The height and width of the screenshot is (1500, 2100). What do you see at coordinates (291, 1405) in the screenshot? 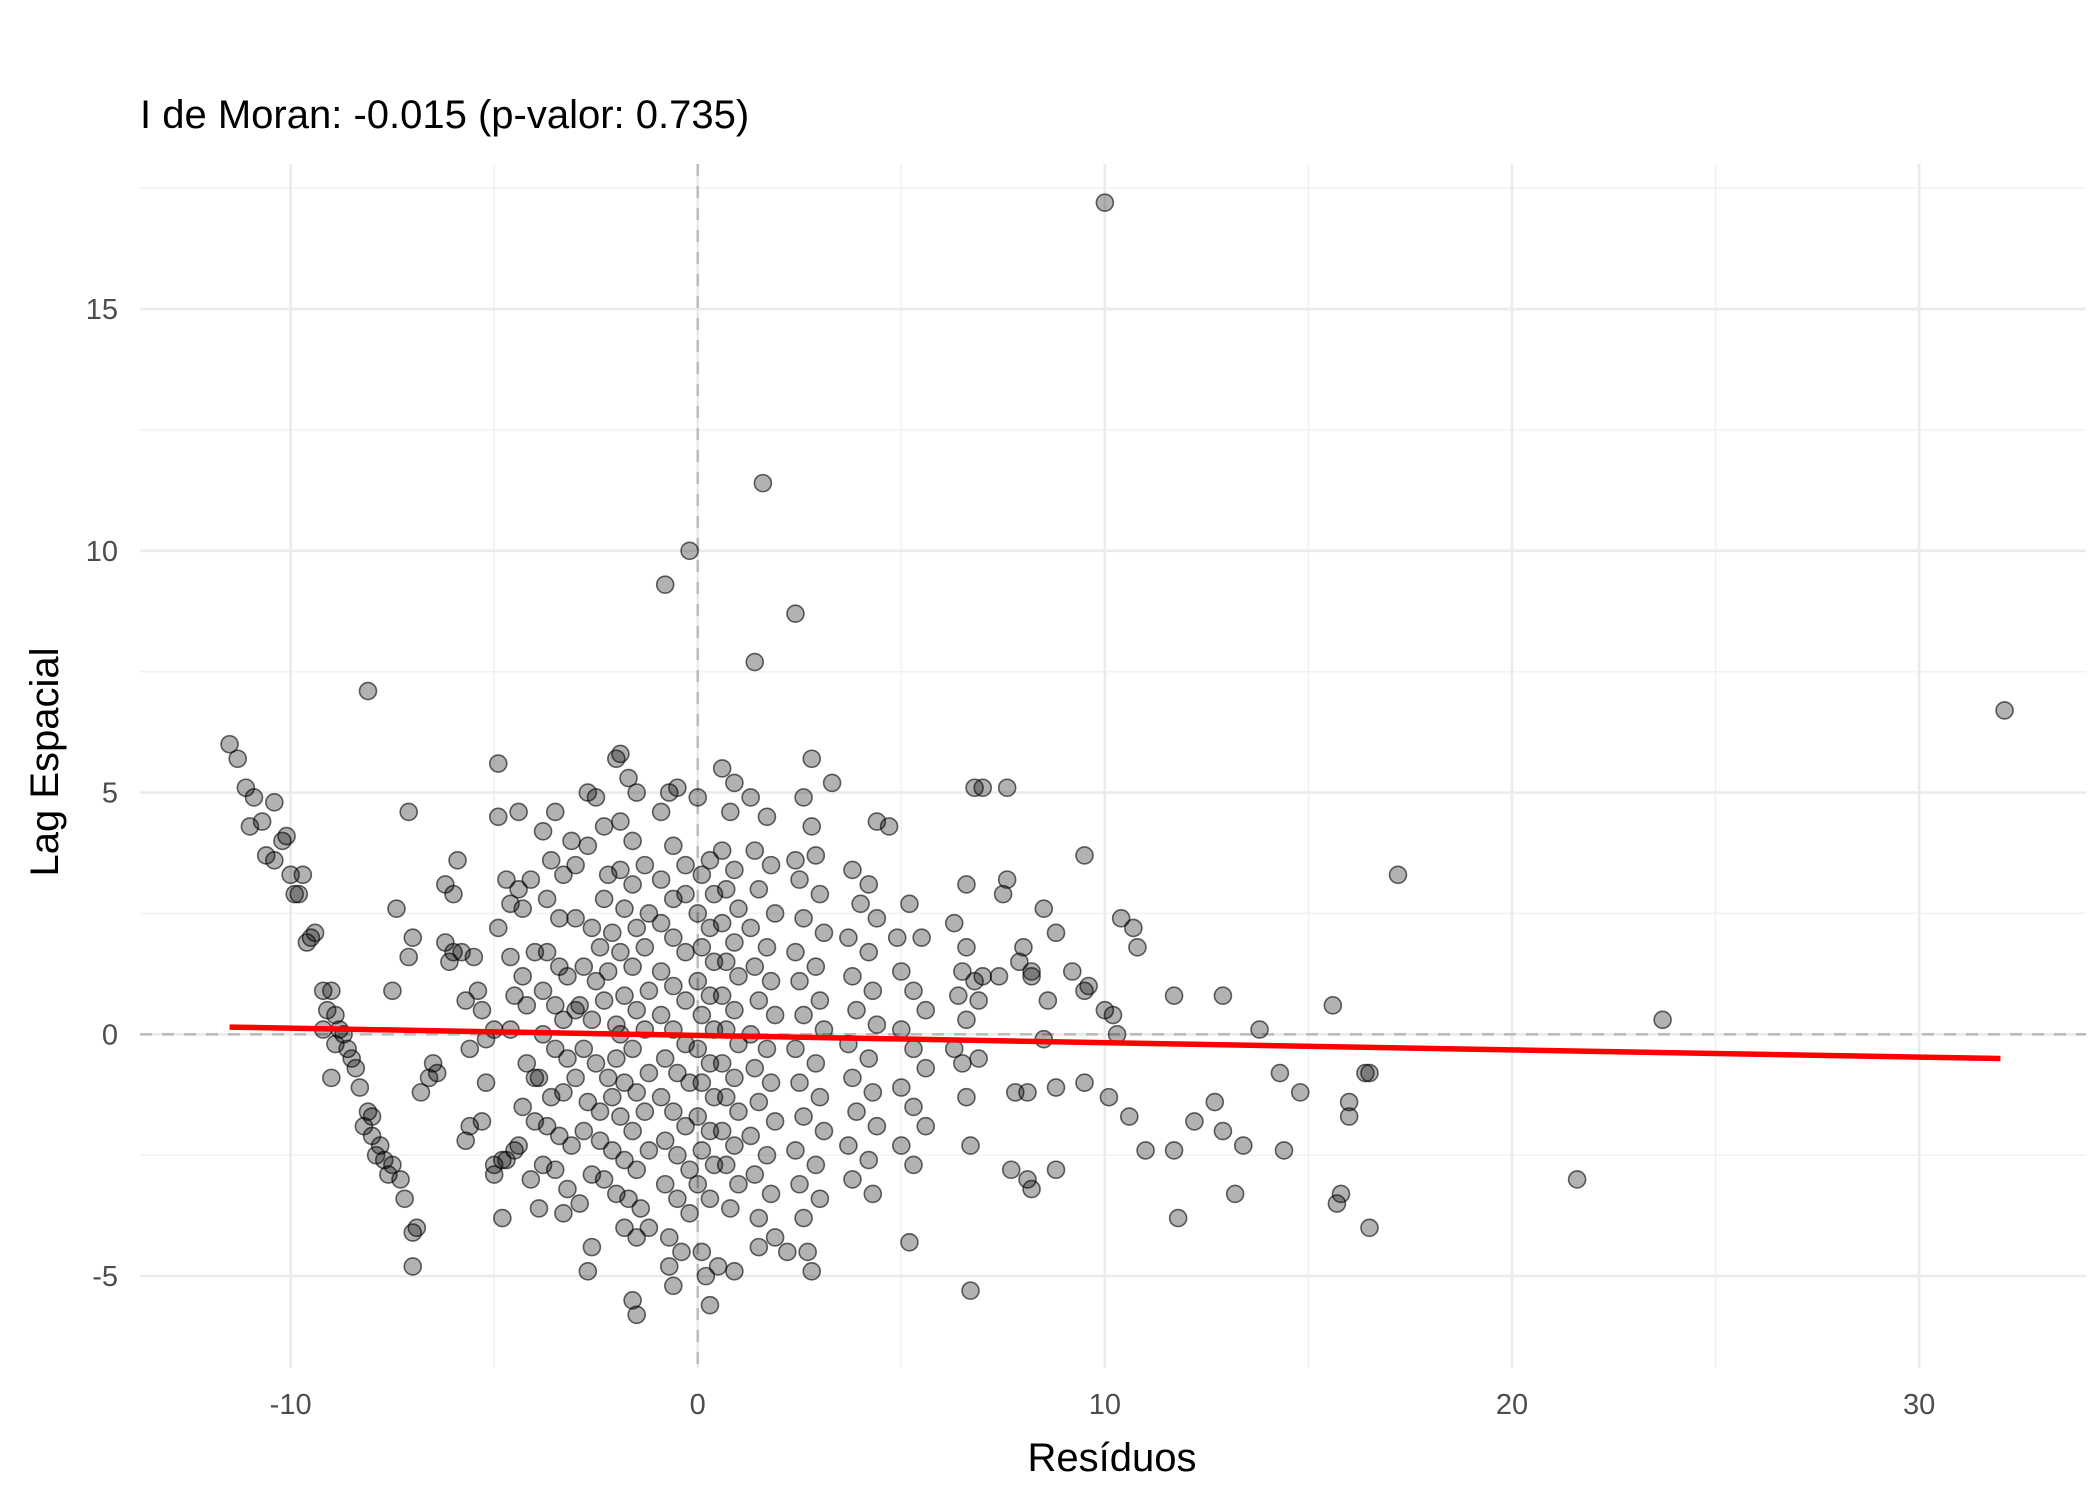
I see `x-tick-label: -10` at bounding box center [291, 1405].